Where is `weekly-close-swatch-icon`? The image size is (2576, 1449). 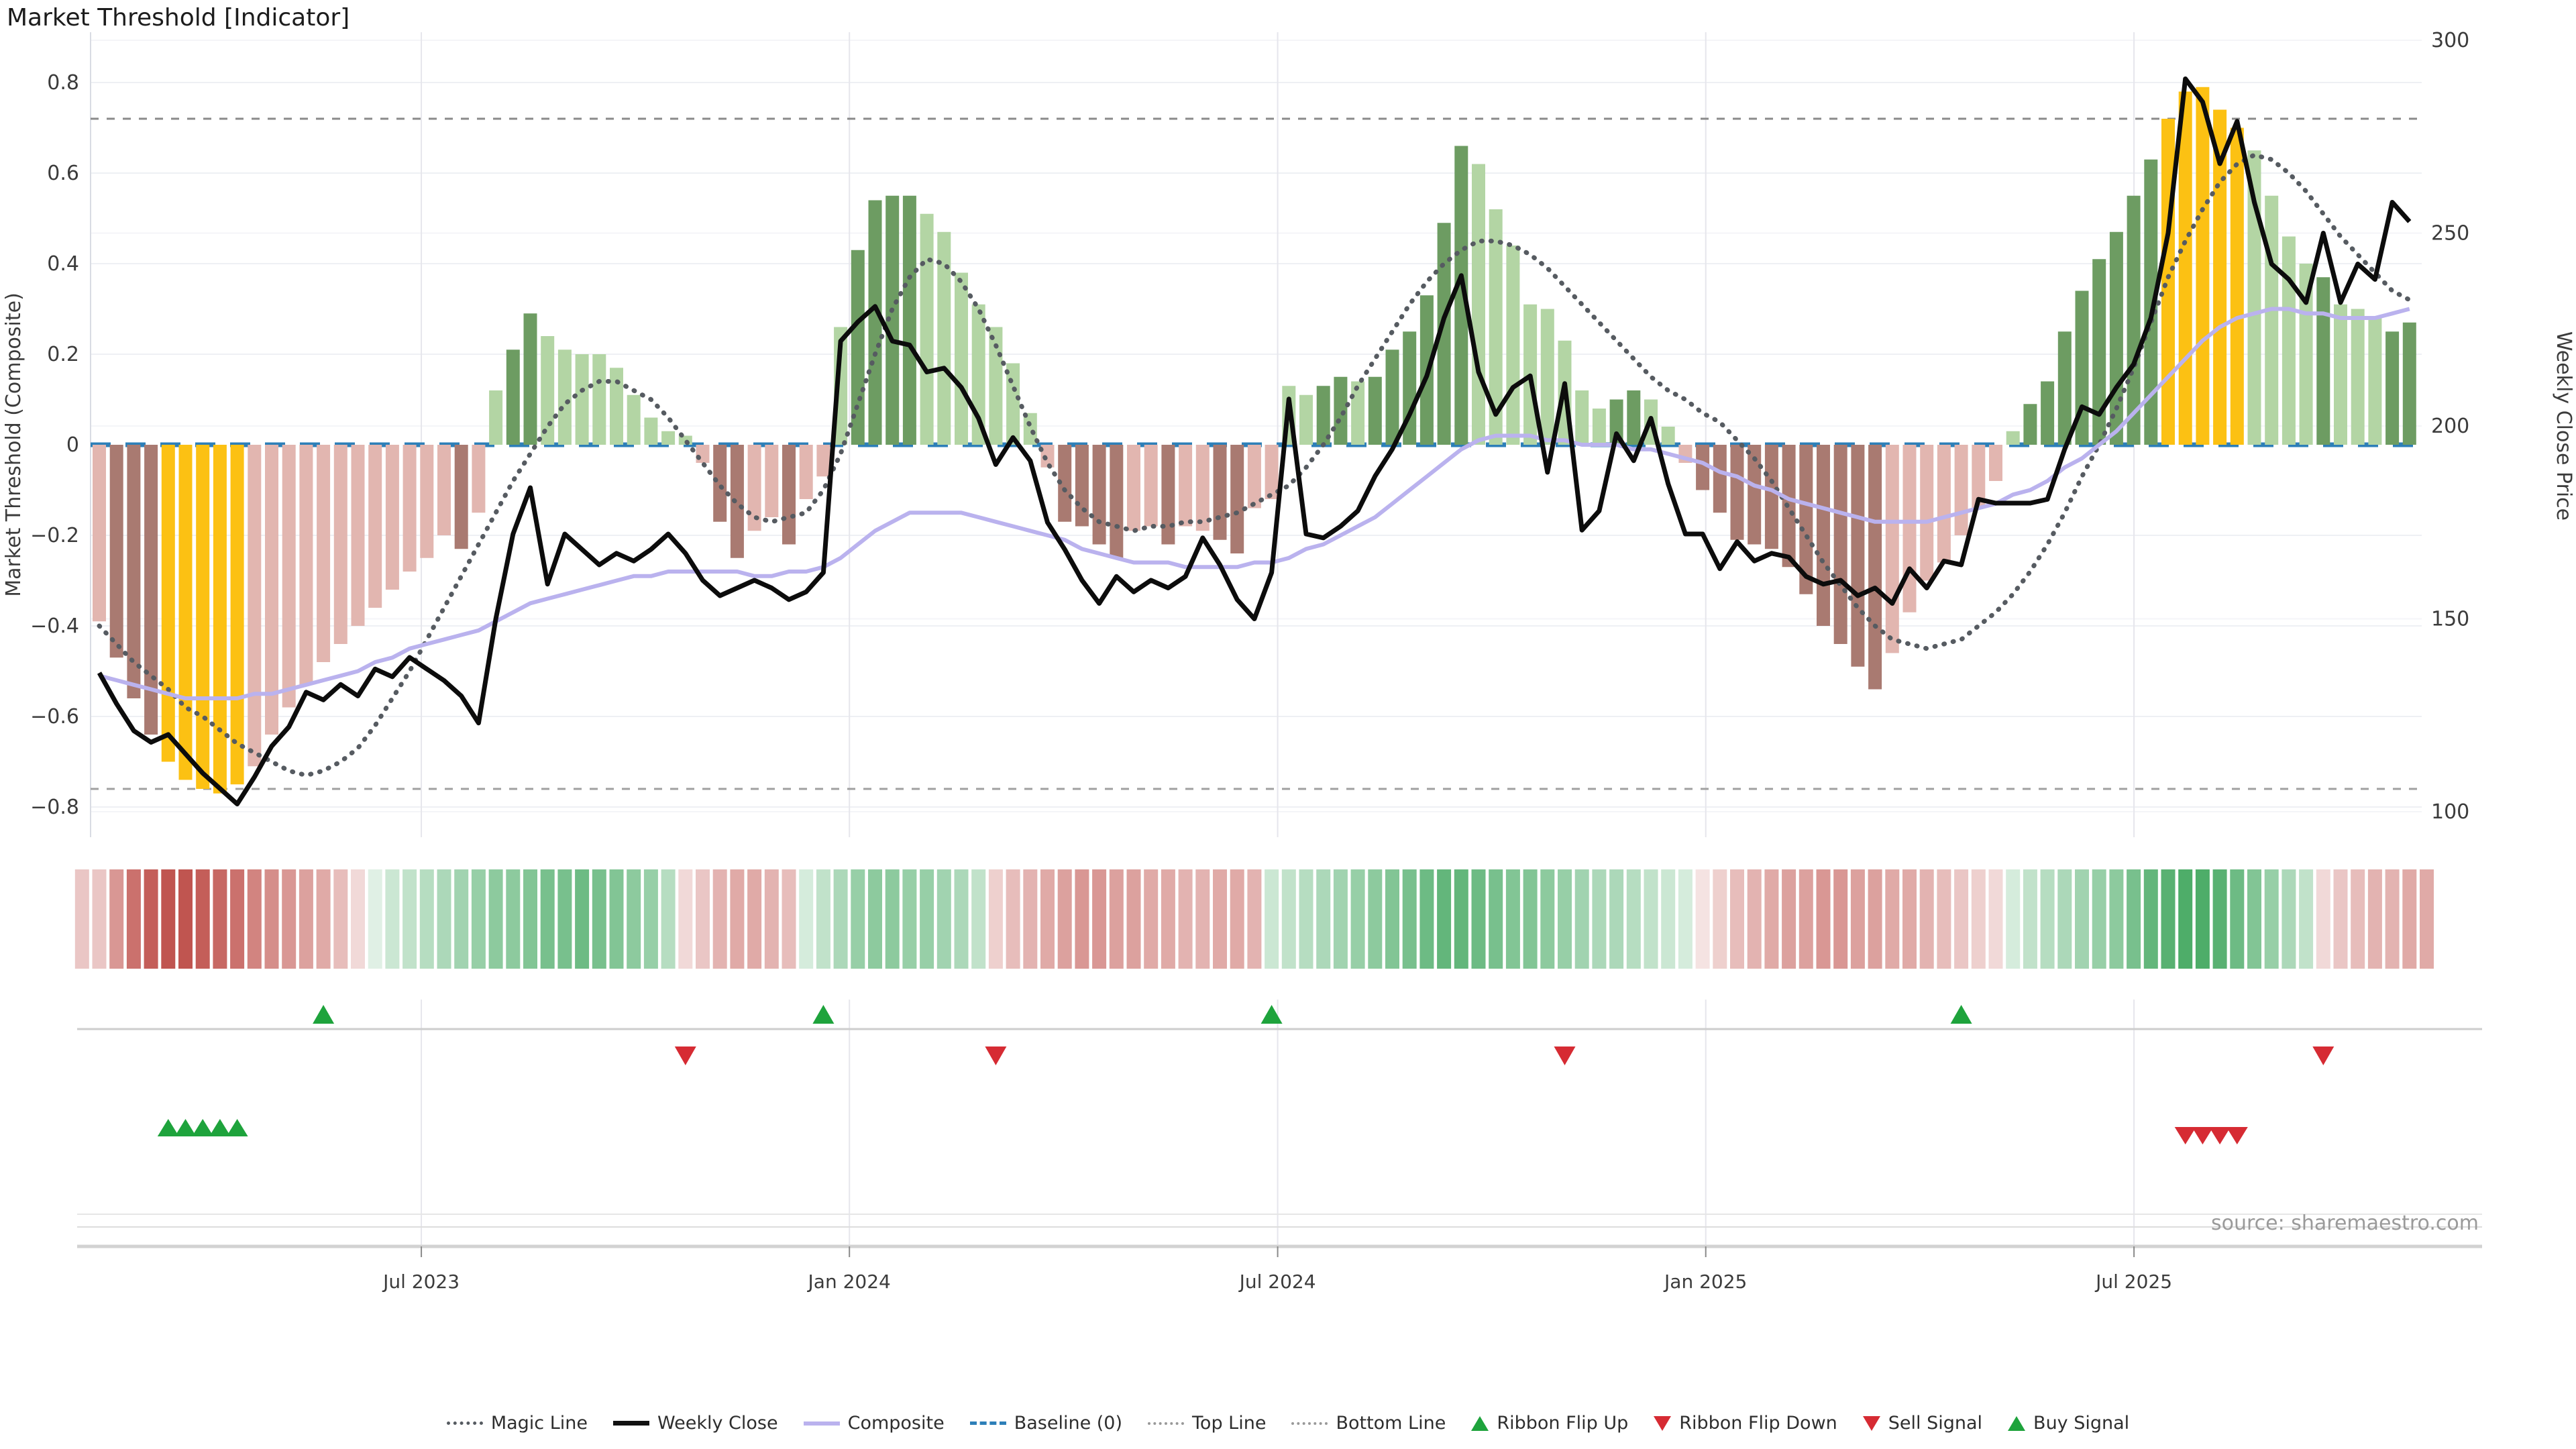 weekly-close-swatch-icon is located at coordinates (631, 1423).